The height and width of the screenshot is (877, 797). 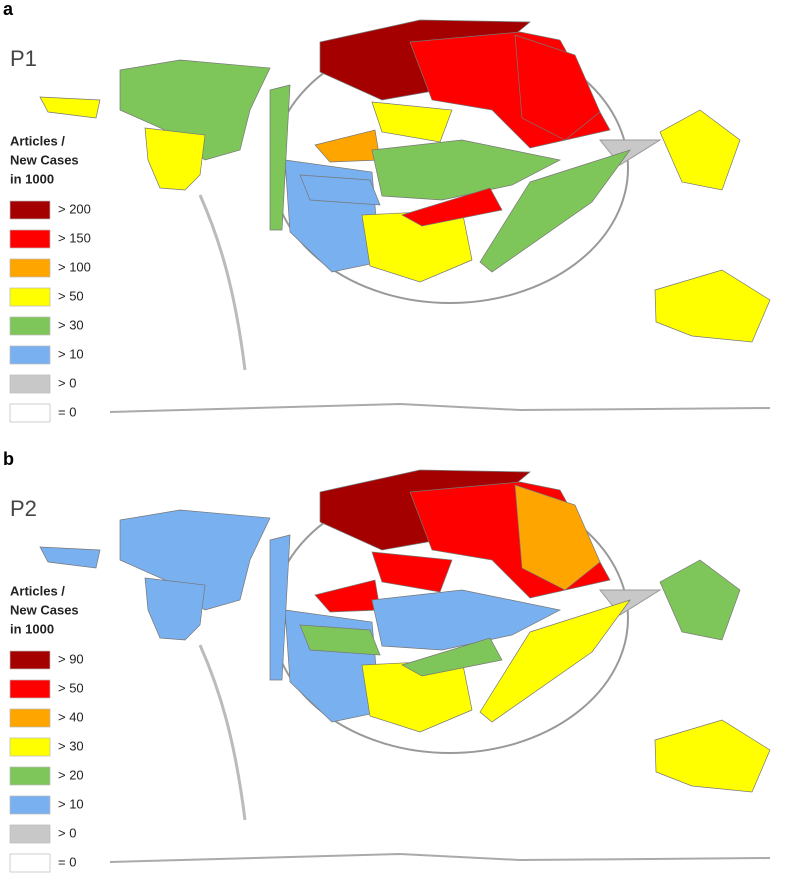 I want to click on legend-label: > 150, so click(x=74, y=237).